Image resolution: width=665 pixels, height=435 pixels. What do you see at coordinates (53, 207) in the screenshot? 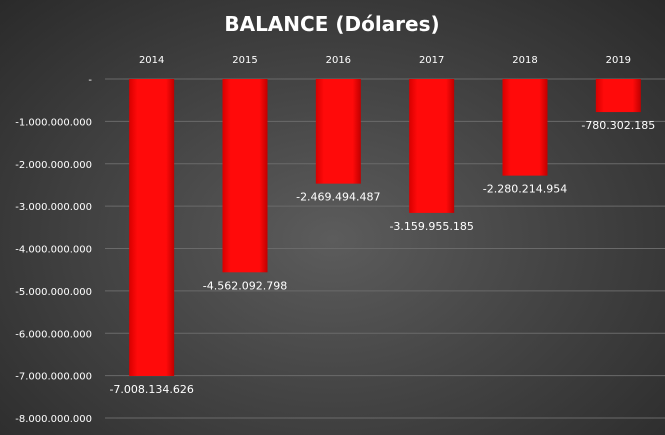
I see `y-tick-label: -3.000.000.000` at bounding box center [53, 207].